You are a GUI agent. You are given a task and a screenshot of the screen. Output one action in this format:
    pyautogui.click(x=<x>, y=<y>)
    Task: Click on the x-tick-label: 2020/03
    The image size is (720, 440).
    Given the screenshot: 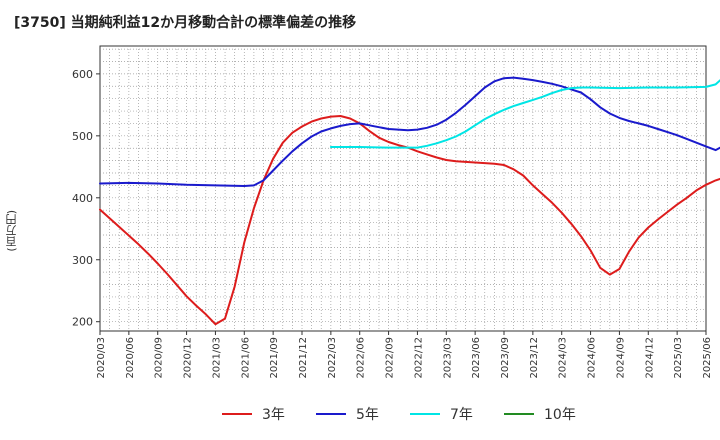 What is the action you would take?
    pyautogui.click(x=101, y=358)
    